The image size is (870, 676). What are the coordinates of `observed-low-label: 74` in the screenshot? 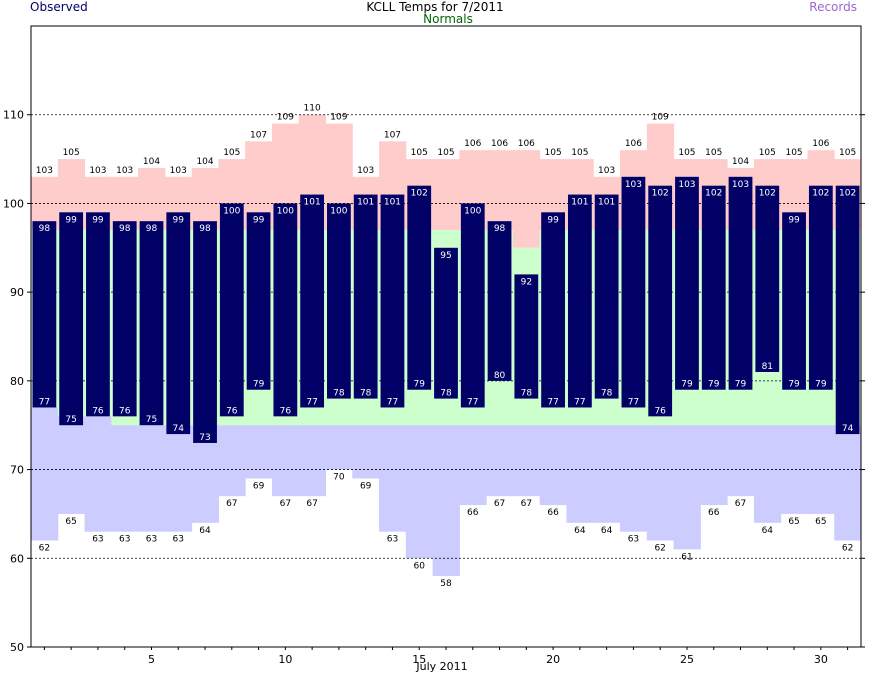 It's located at (179, 429).